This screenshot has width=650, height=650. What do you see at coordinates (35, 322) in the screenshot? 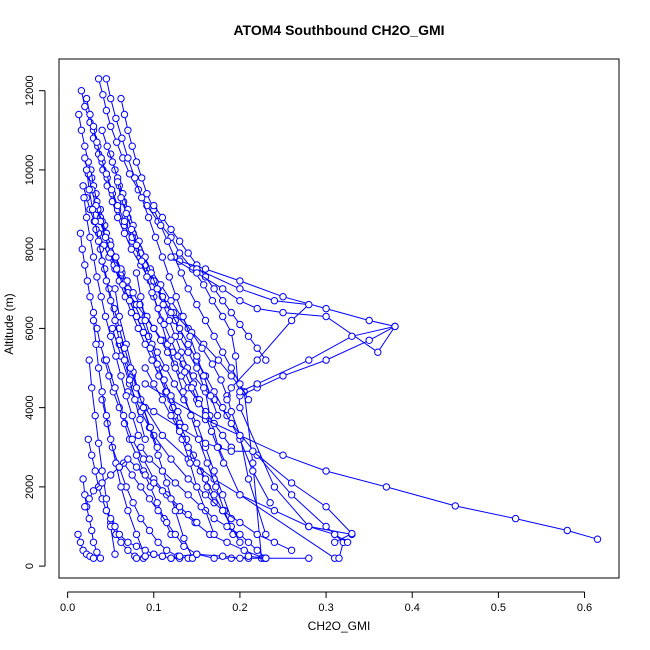
I see `y-axis: 0 2000 4000 6000 8000 10000 12000` at bounding box center [35, 322].